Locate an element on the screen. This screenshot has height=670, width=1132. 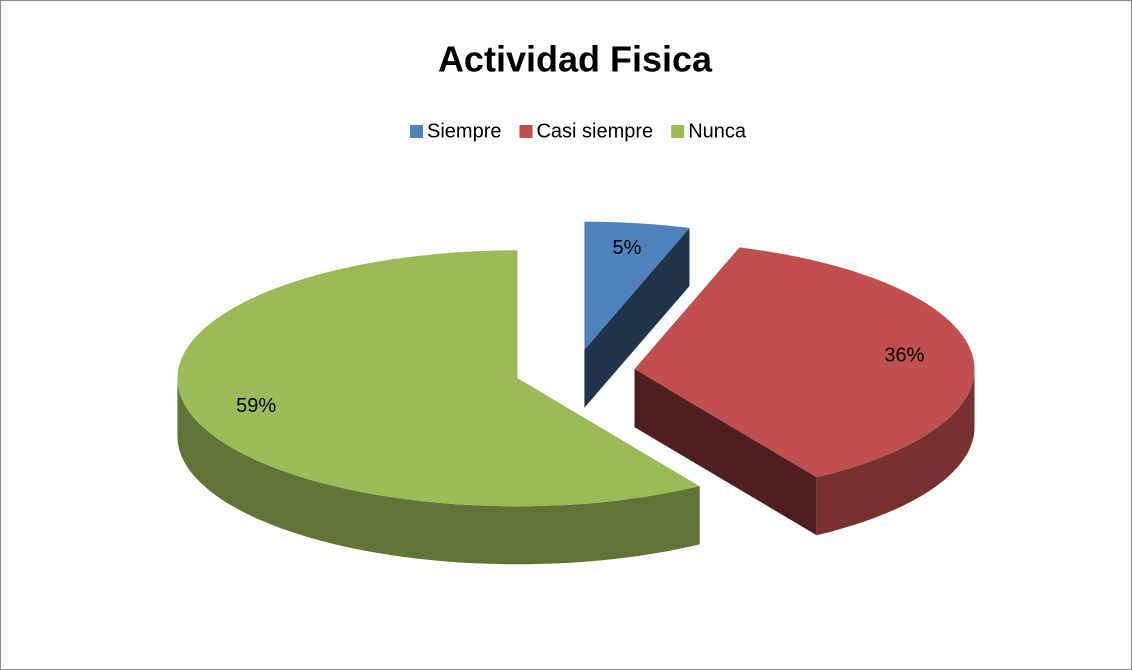
legend: Siempre Casi siempre Nunca is located at coordinates (578, 131).